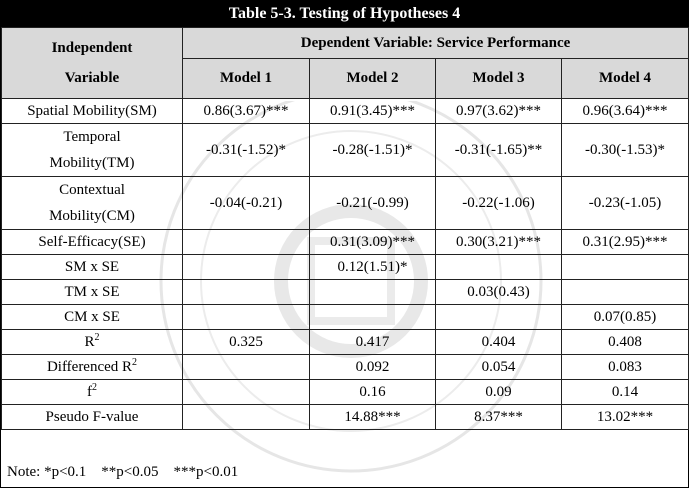 The height and width of the screenshot is (501, 689). I want to click on table-cell: 0.91(3.45)***, so click(372, 111).